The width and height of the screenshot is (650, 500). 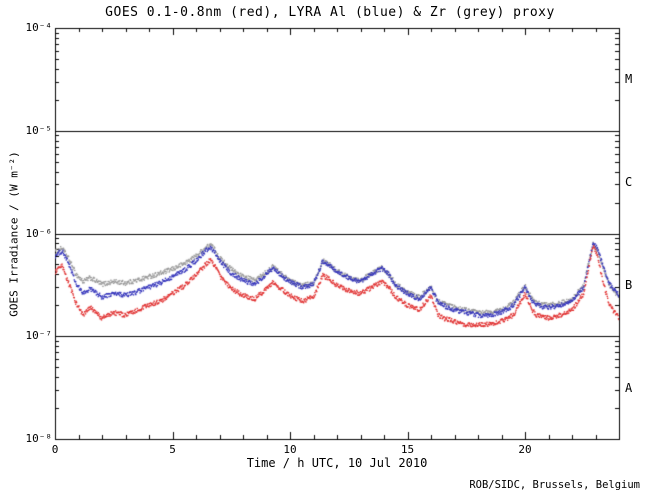 I want to click on x-tick-label: 5, so click(x=172, y=449).